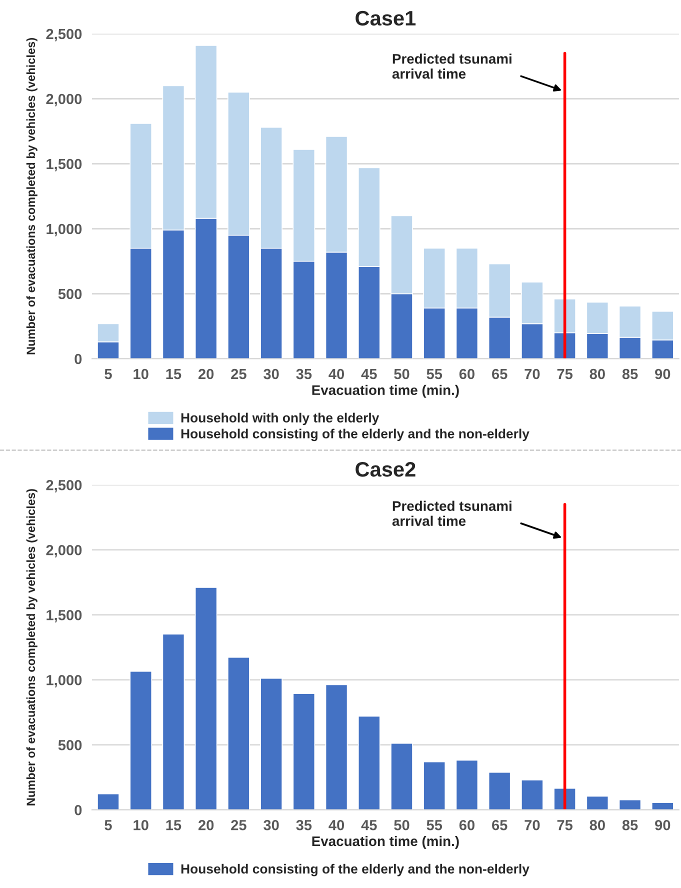 The height and width of the screenshot is (888, 681). I want to click on legend-label: Household with only the elderly, so click(280, 419).